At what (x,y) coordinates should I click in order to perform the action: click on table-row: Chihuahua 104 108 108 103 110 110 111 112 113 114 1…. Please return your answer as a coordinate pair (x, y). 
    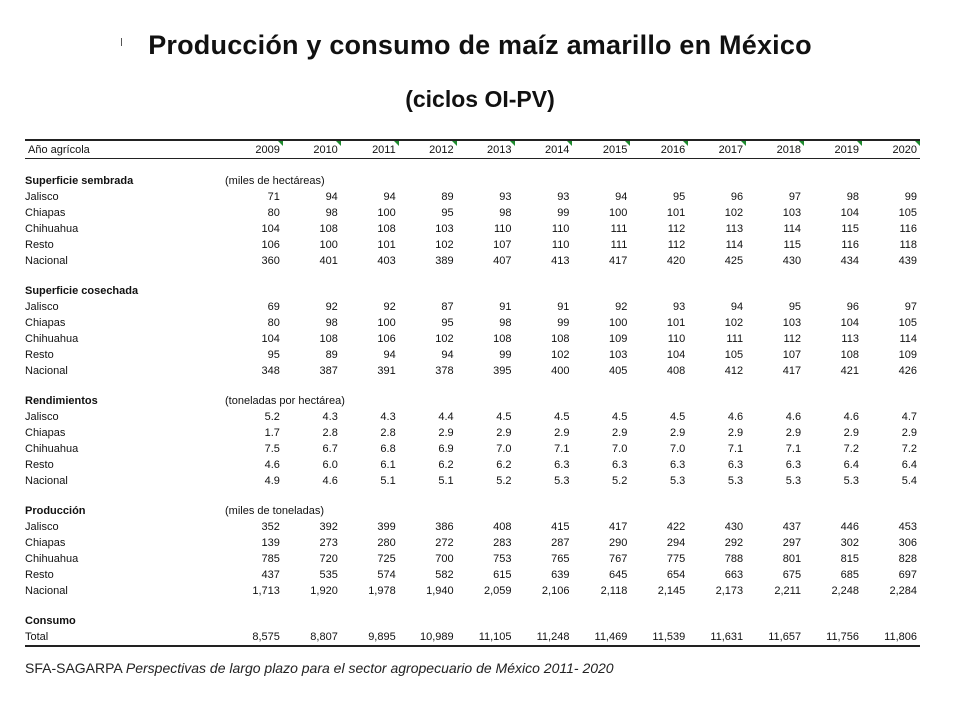
    Looking at the image, I should click on (472, 229).